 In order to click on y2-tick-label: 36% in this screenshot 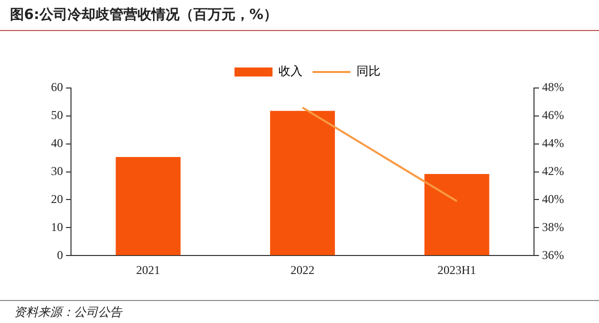, I will do `click(553, 255)`.